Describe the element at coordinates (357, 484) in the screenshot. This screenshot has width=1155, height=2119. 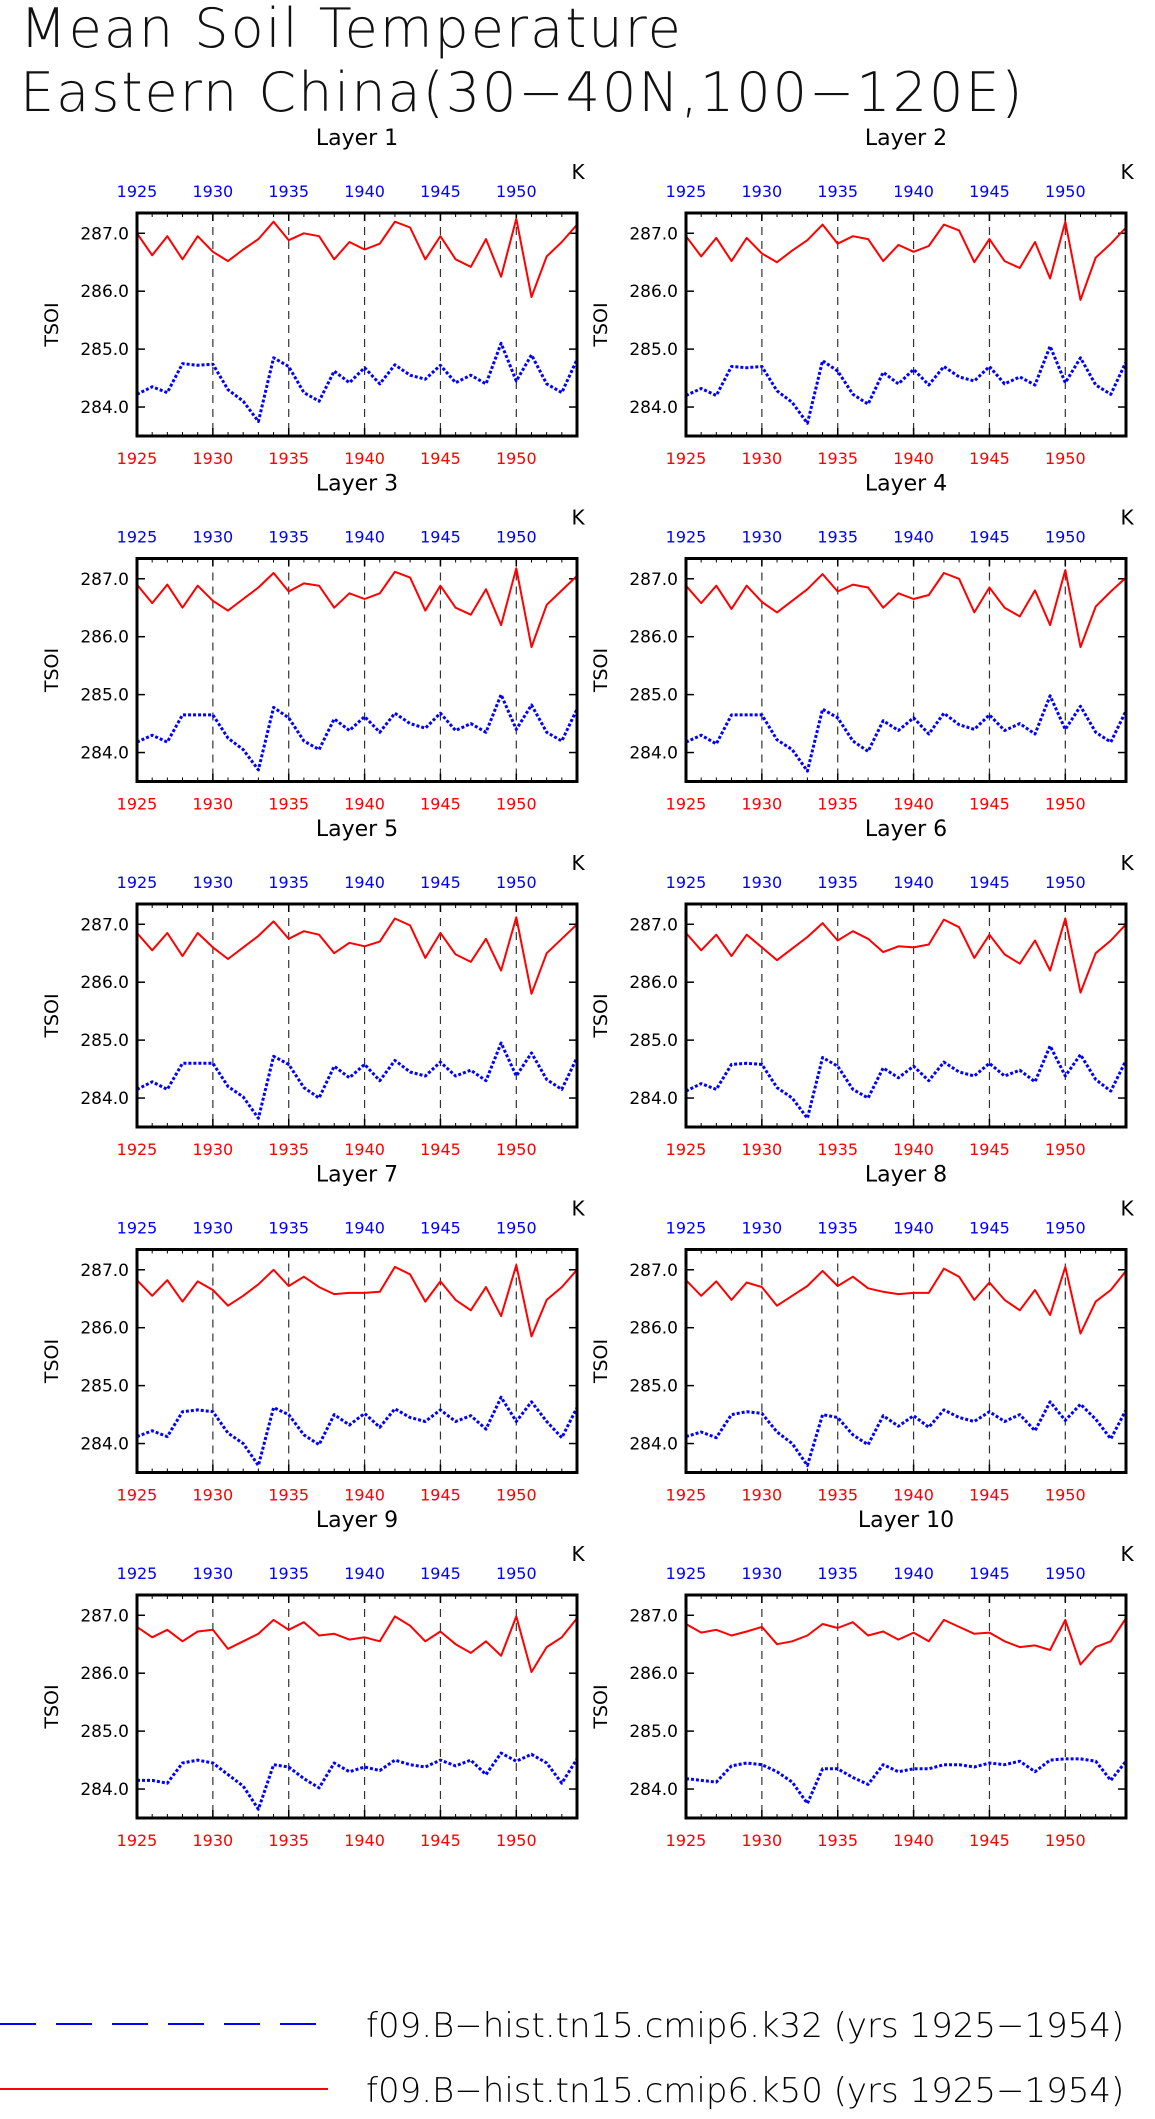
I see `panel-title: Layer 3` at that location.